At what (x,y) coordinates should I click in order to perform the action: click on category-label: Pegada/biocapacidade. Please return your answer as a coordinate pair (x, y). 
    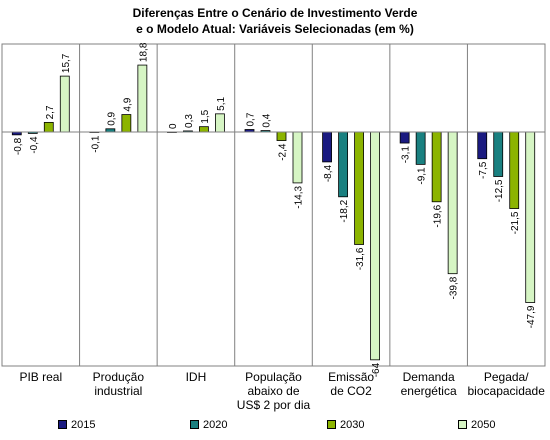
    Looking at the image, I should click on (507, 384).